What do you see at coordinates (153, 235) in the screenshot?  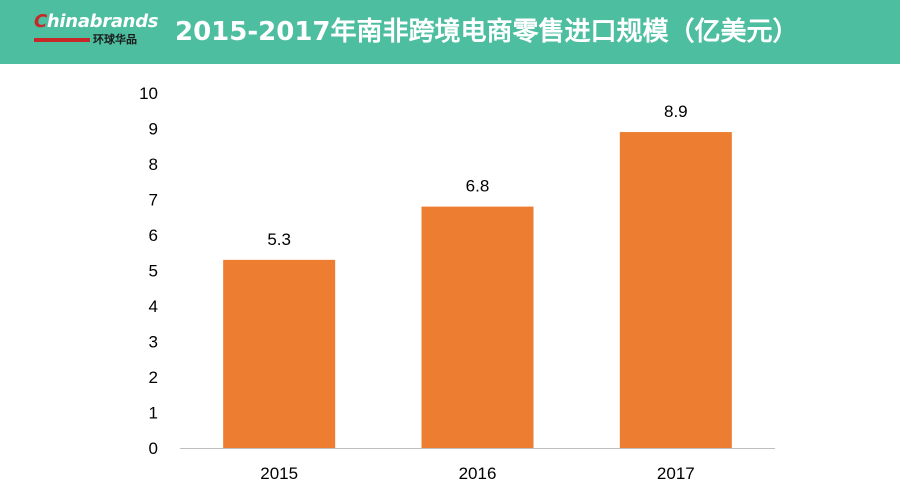 I see `y-tick-label: 6` at bounding box center [153, 235].